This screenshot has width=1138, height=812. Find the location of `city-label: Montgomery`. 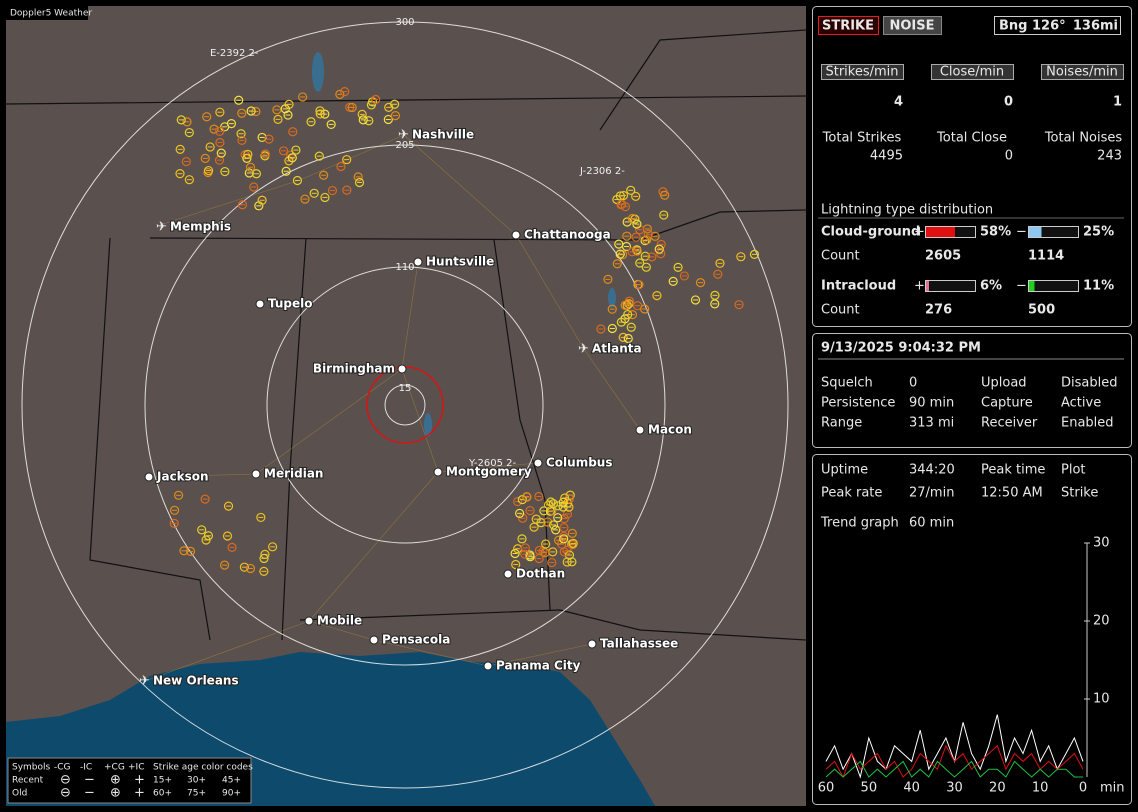

city-label: Montgomery is located at coordinates (489, 472).